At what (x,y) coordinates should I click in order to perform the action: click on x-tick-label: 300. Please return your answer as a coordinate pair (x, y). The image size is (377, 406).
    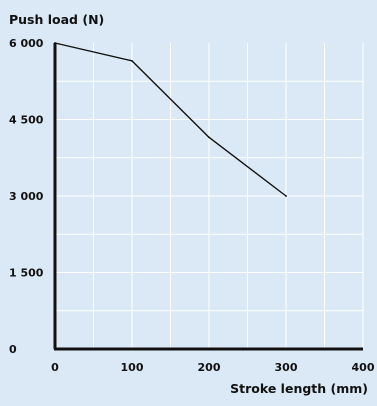
    Looking at the image, I should click on (286, 367).